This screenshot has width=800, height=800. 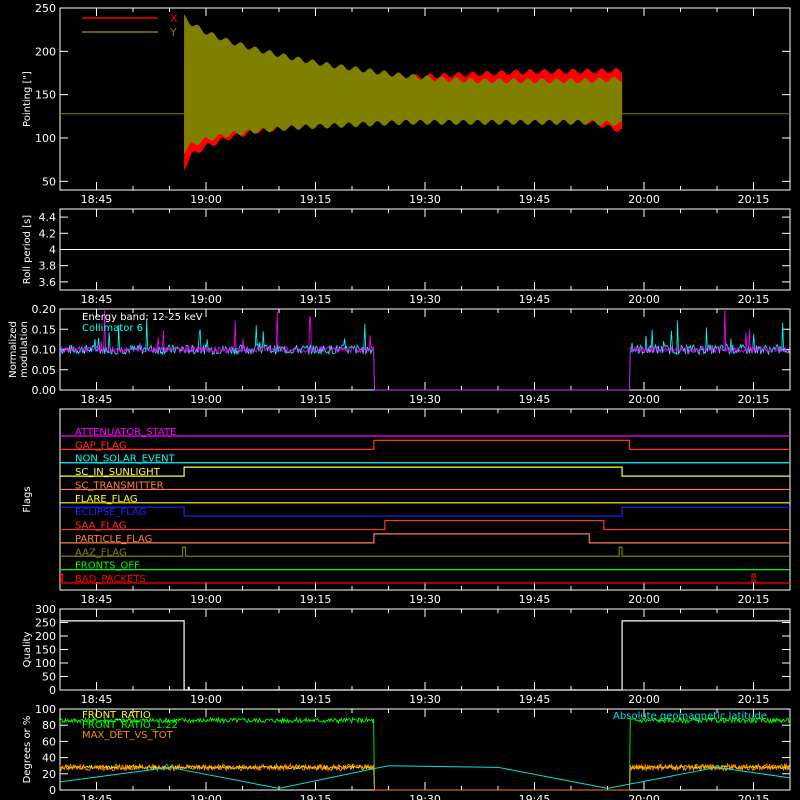 I want to click on flag-line-eclipse-flag, so click(x=425, y=511).